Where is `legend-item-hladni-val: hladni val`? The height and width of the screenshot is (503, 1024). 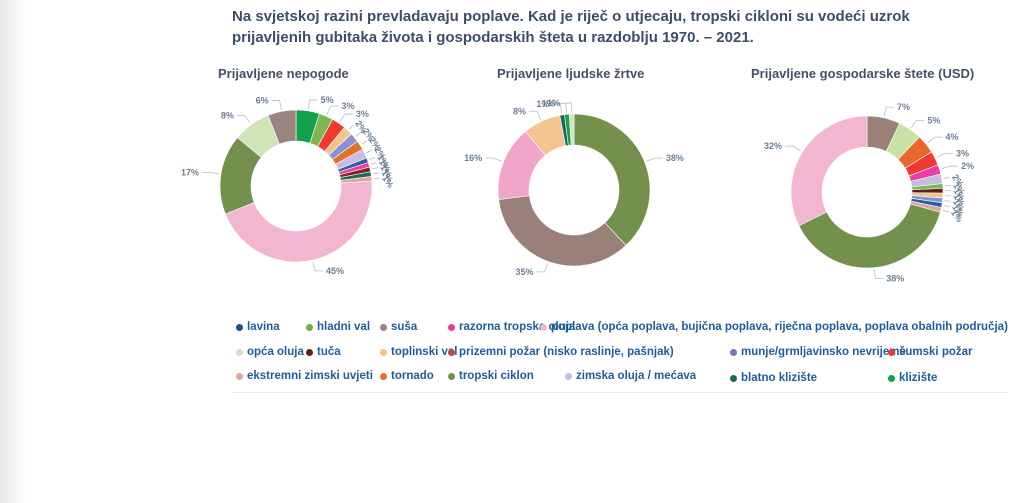
legend-item-hladni-val: hladni val is located at coordinates (338, 327).